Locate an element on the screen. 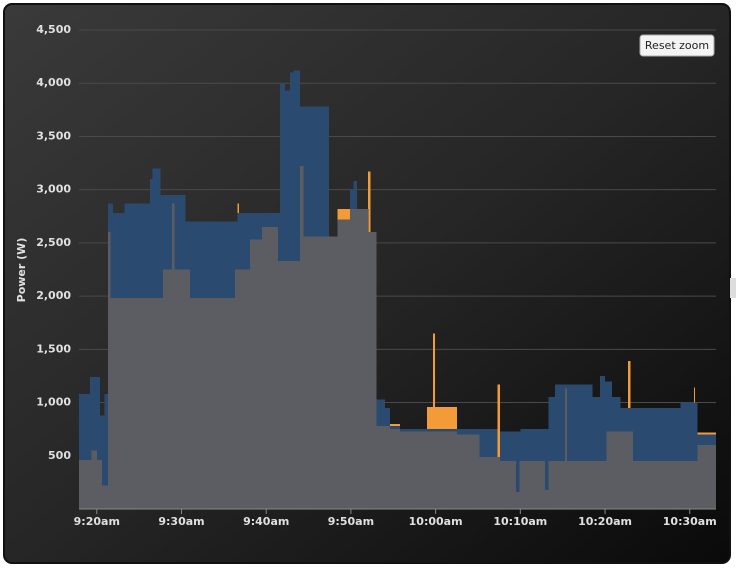 Image resolution: width=736 pixels, height=573 pixels. y-tick-label: 2,500 is located at coordinates (53, 242).